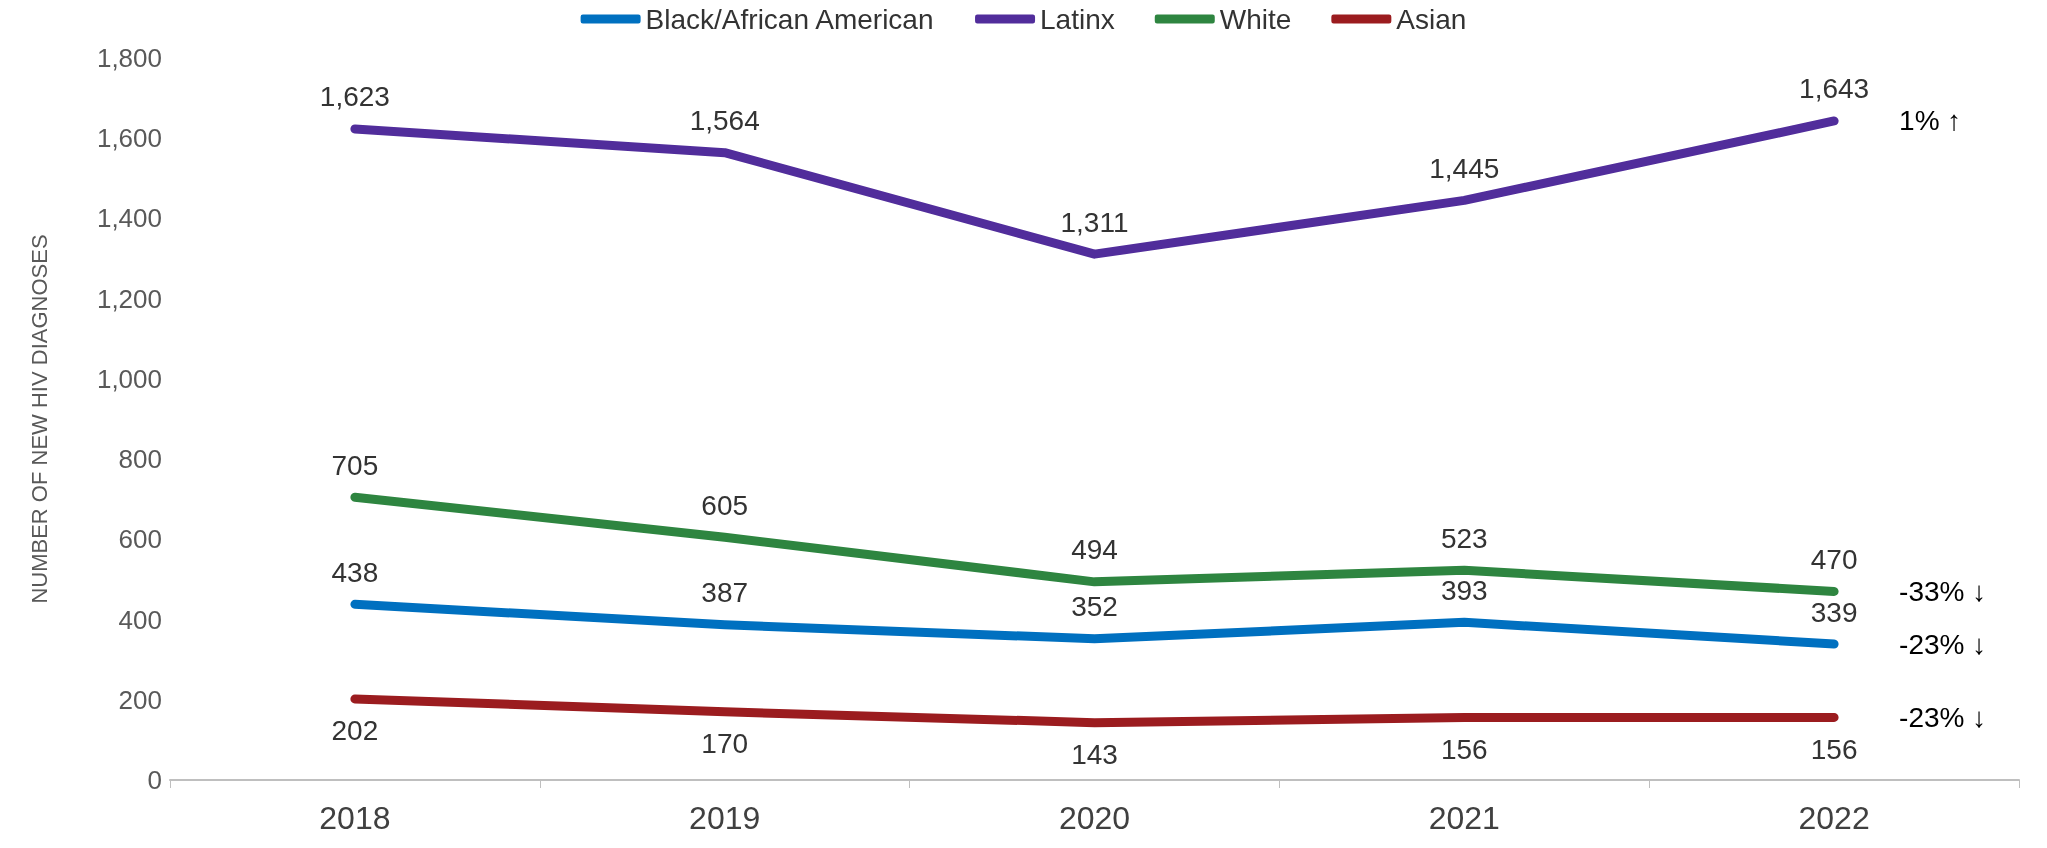  What do you see at coordinates (1943, 591) in the screenshot?
I see `annotation: -33% ↓` at bounding box center [1943, 591].